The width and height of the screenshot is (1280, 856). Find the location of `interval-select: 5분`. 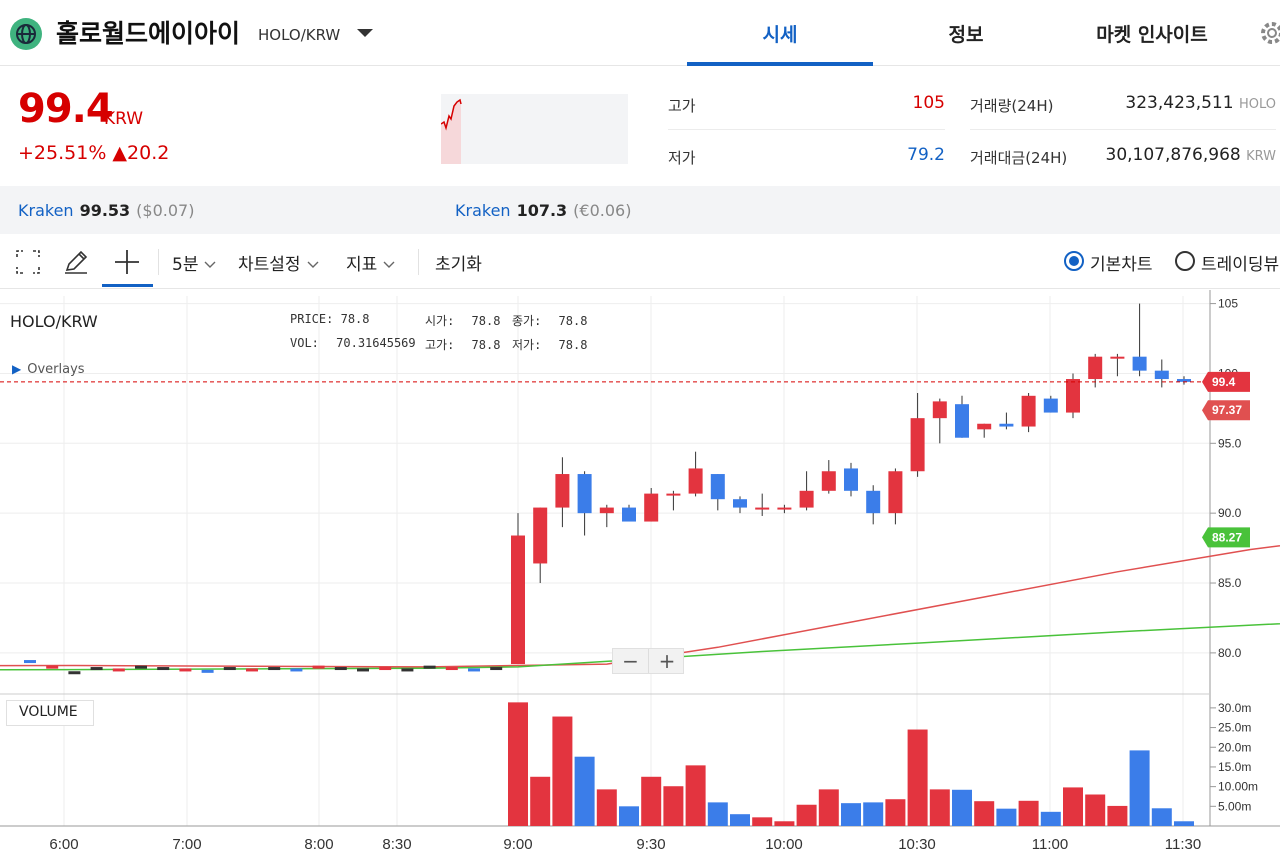

interval-select: 5분 is located at coordinates (194, 262).